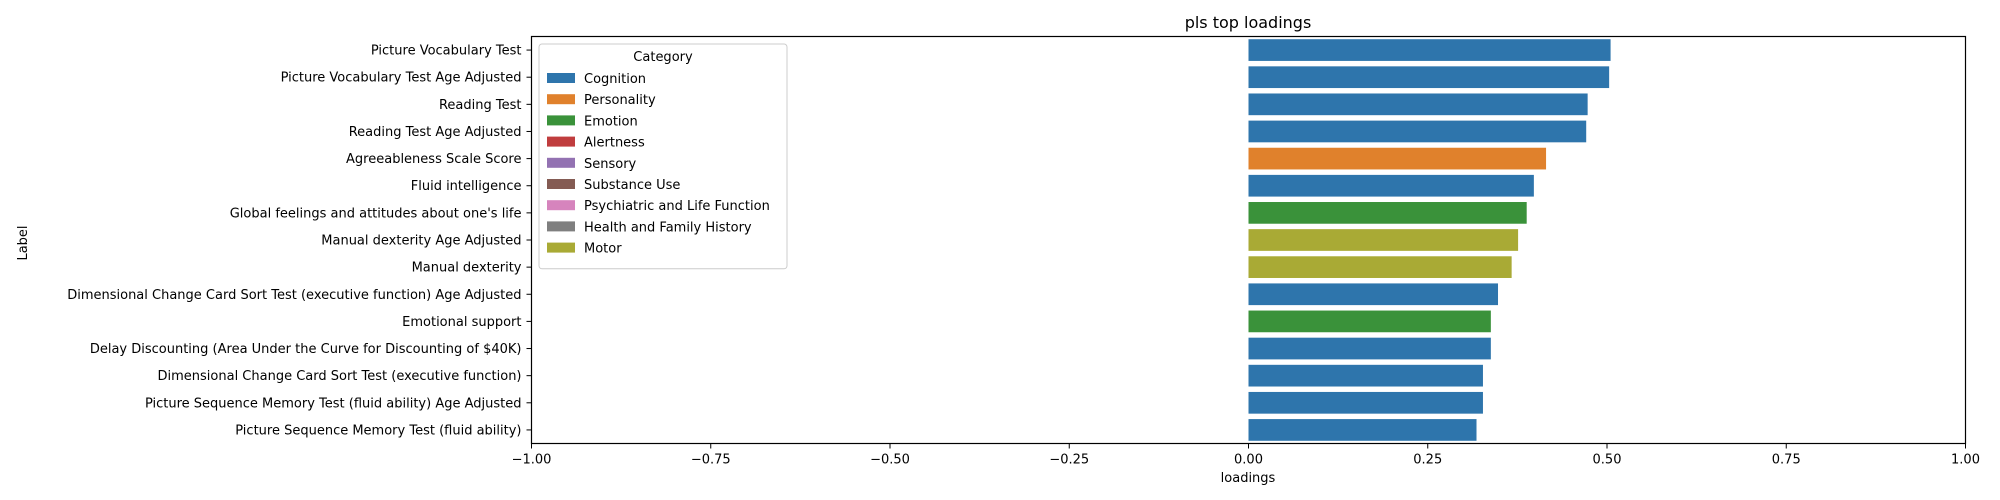 This screenshot has height=500, width=2000. I want to click on y-tick-label: Picture Vocabulary Test Age Adjusted, so click(401, 78).